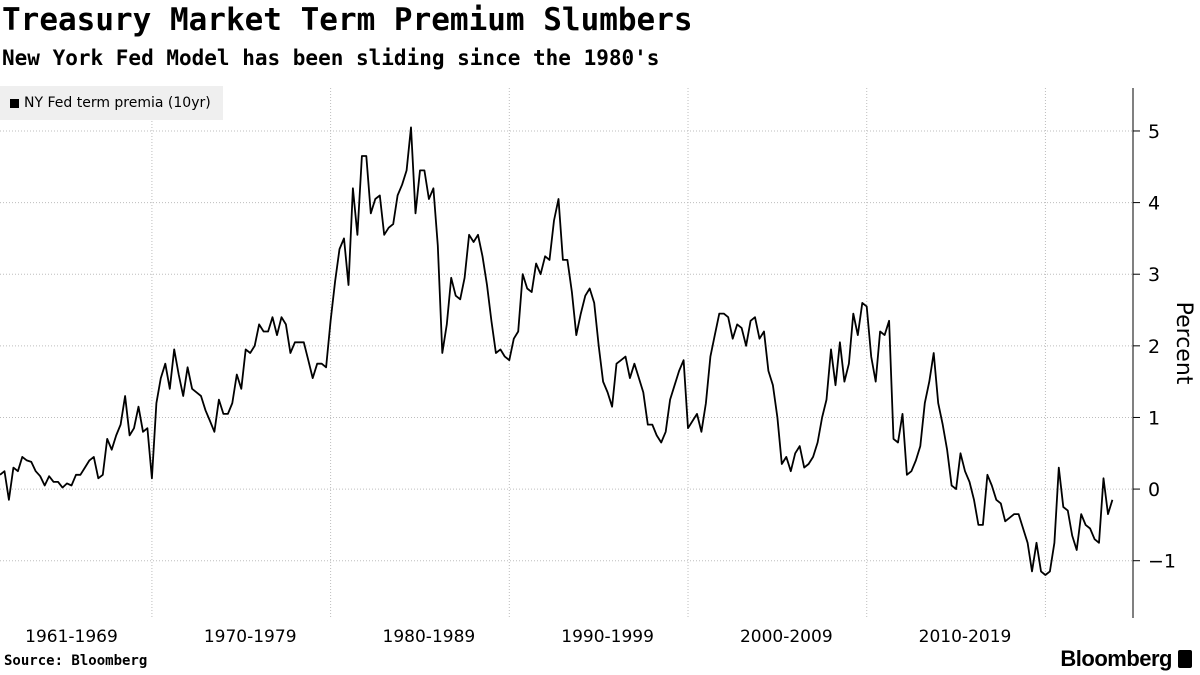  I want to click on x-tick-label: 1970-1979, so click(250, 637).